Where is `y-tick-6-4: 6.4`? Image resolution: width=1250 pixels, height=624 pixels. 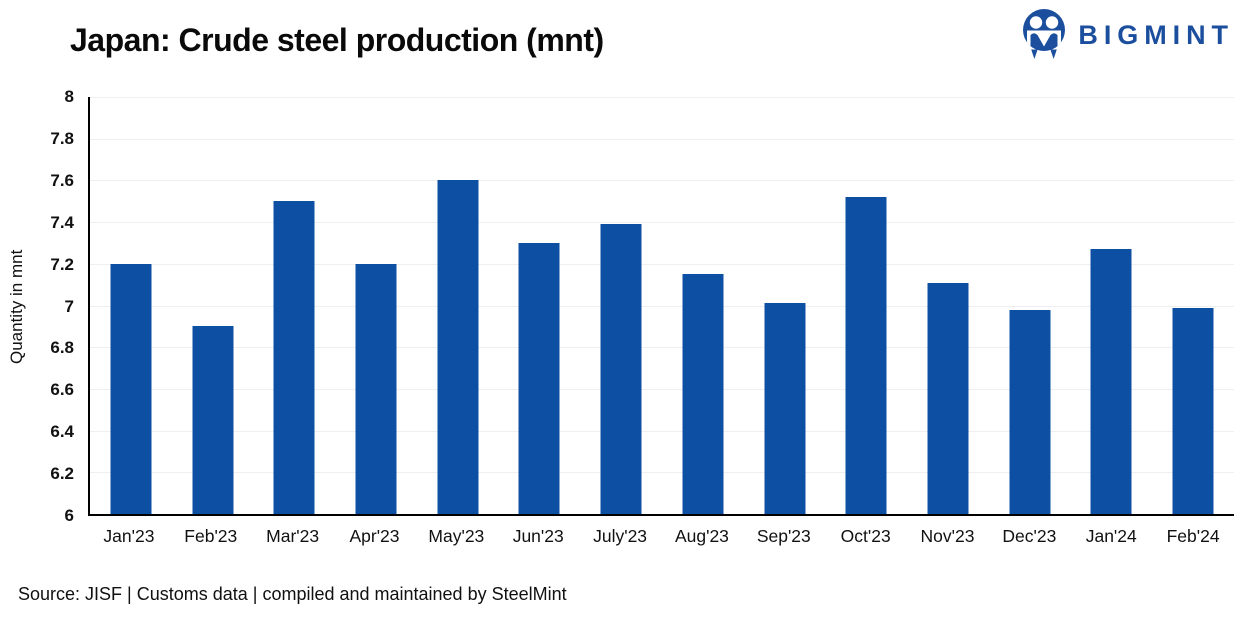 y-tick-6-4: 6.4 is located at coordinates (62, 432).